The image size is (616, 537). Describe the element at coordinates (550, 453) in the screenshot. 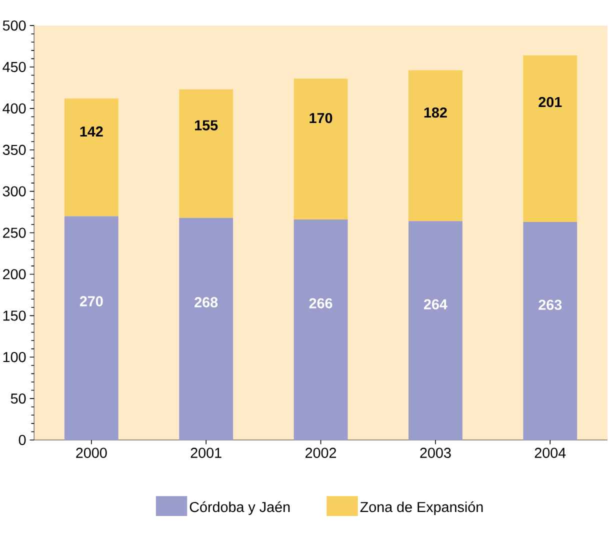

I see `x-tick-label: 2004` at that location.